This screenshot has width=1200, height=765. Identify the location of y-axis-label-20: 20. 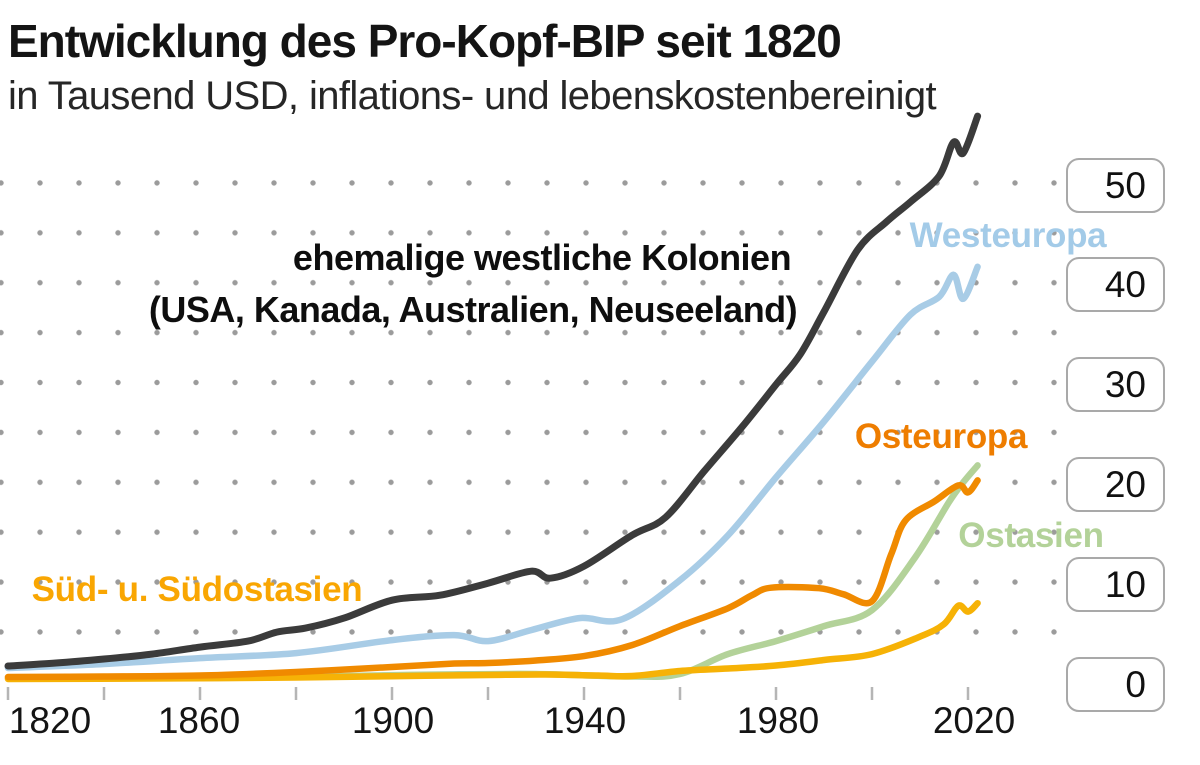
(1115, 484).